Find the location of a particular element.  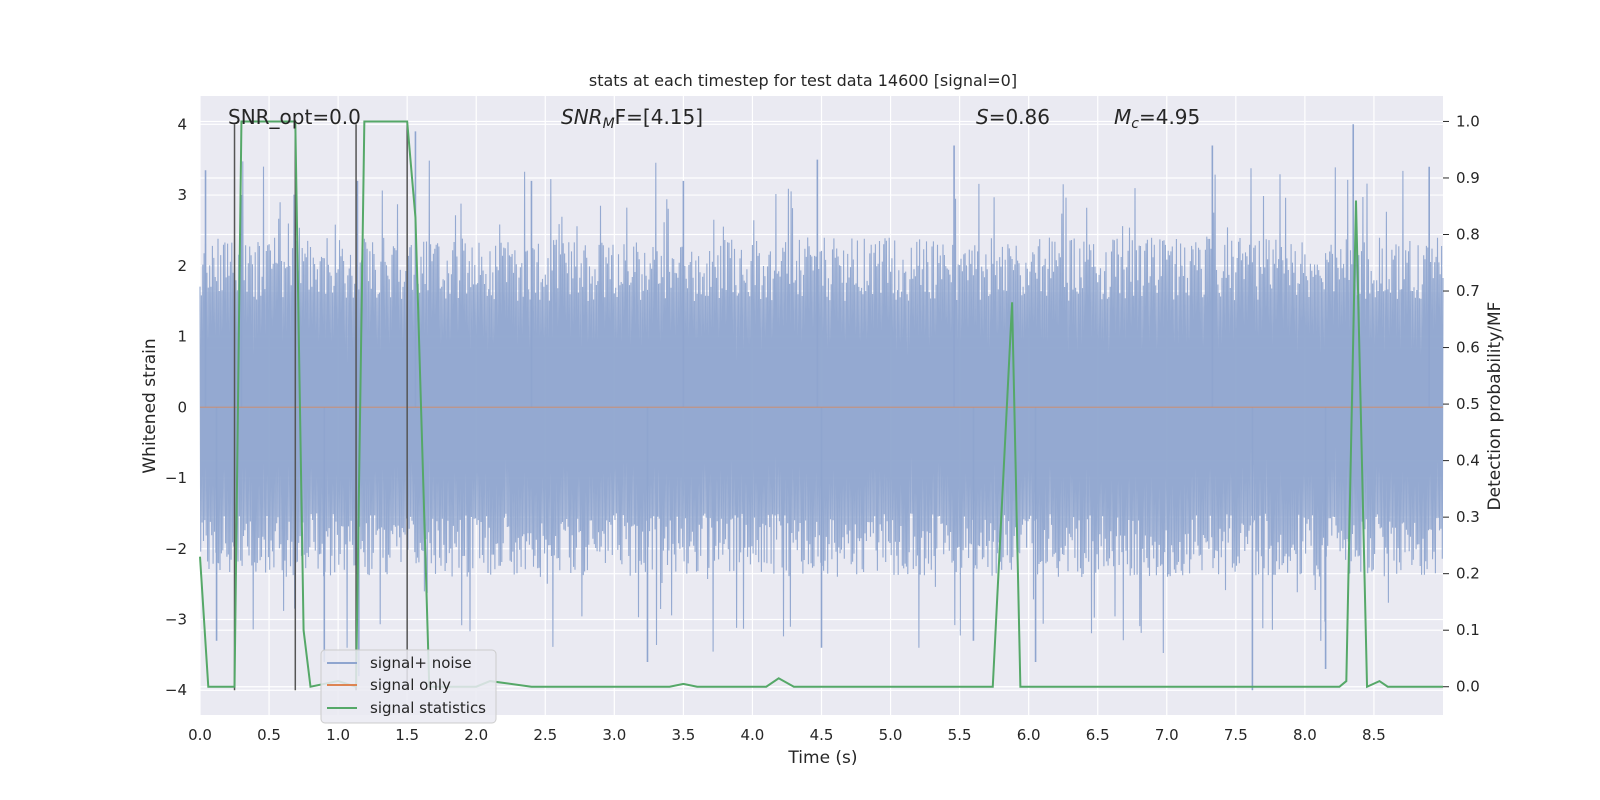

x-tick-label: 6.0 is located at coordinates (1029, 735).